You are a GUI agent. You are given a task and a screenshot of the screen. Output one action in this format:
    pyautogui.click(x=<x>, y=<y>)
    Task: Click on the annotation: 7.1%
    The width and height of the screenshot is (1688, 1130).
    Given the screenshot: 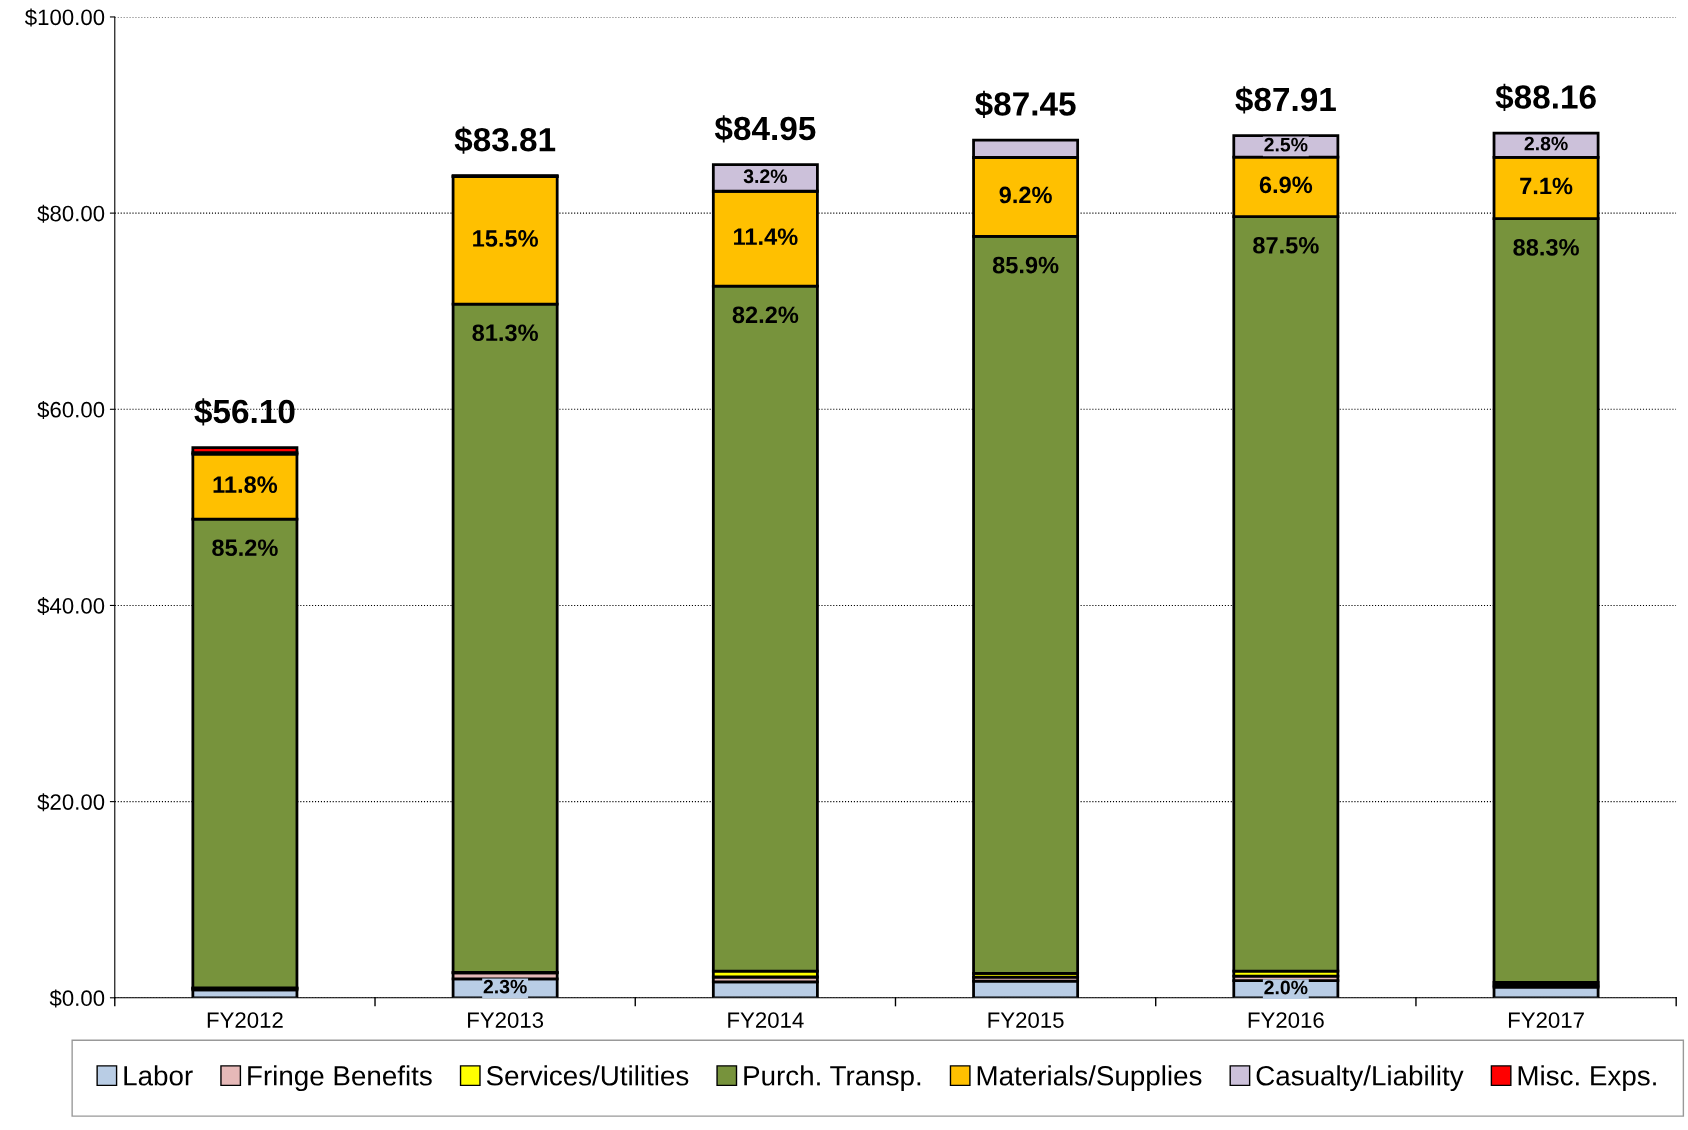 What is the action you would take?
    pyautogui.click(x=1546, y=186)
    